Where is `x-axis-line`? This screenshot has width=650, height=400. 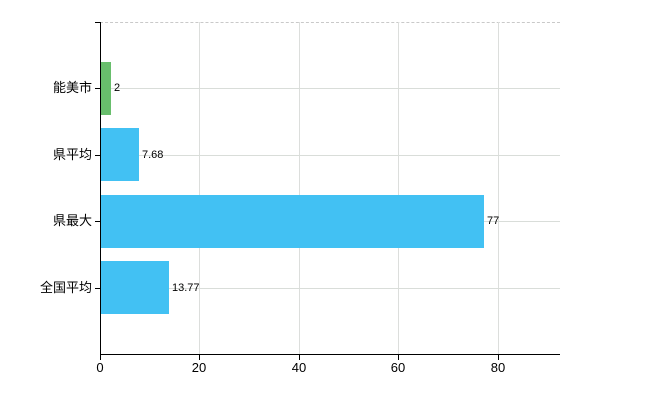
x-axis-line is located at coordinates (330, 354).